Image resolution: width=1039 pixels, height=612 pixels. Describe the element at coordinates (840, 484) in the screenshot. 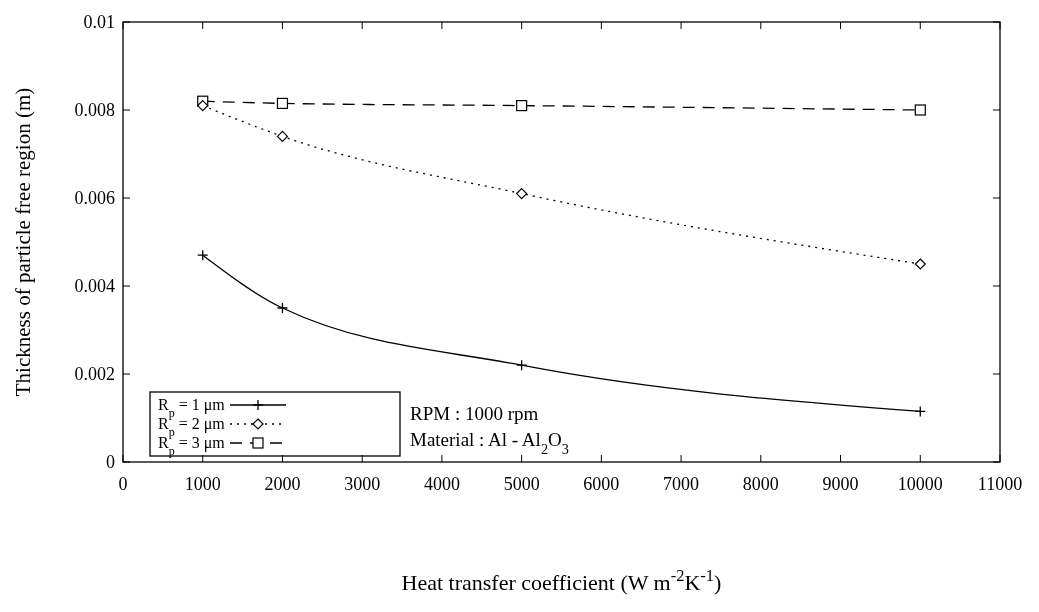

I see `x-tick-label: 9000` at that location.